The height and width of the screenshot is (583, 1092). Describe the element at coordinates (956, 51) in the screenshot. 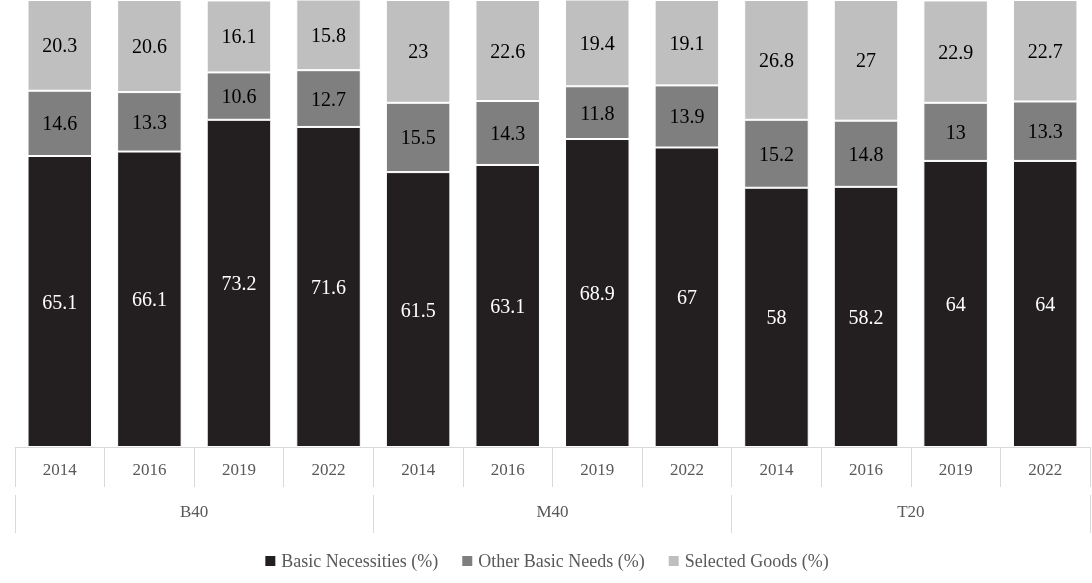

I see `data-label: 22.9` at that location.